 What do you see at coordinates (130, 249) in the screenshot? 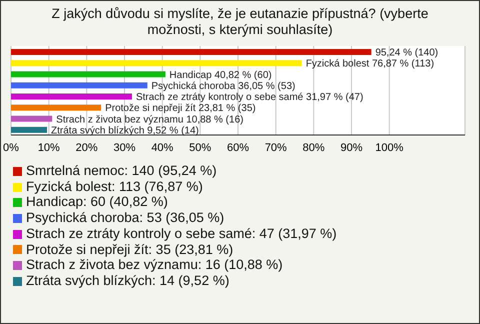
I see `legend-label: Protože si nepřeji žít: 35 (23,81 %)` at bounding box center [130, 249].